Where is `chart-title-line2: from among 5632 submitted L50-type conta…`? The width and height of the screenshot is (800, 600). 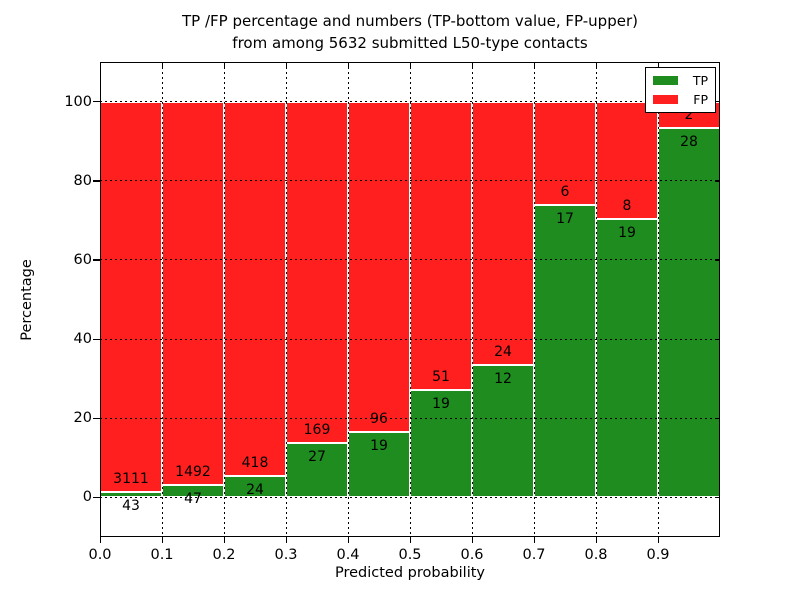 chart-title-line2: from among 5632 submitted L50-type conta… is located at coordinates (410, 43).